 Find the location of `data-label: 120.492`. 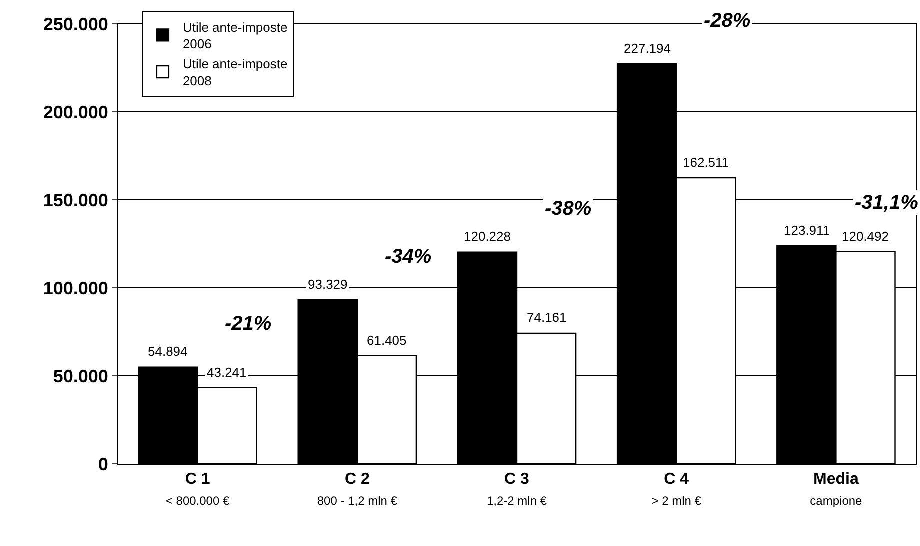

data-label: 120.492 is located at coordinates (865, 236).